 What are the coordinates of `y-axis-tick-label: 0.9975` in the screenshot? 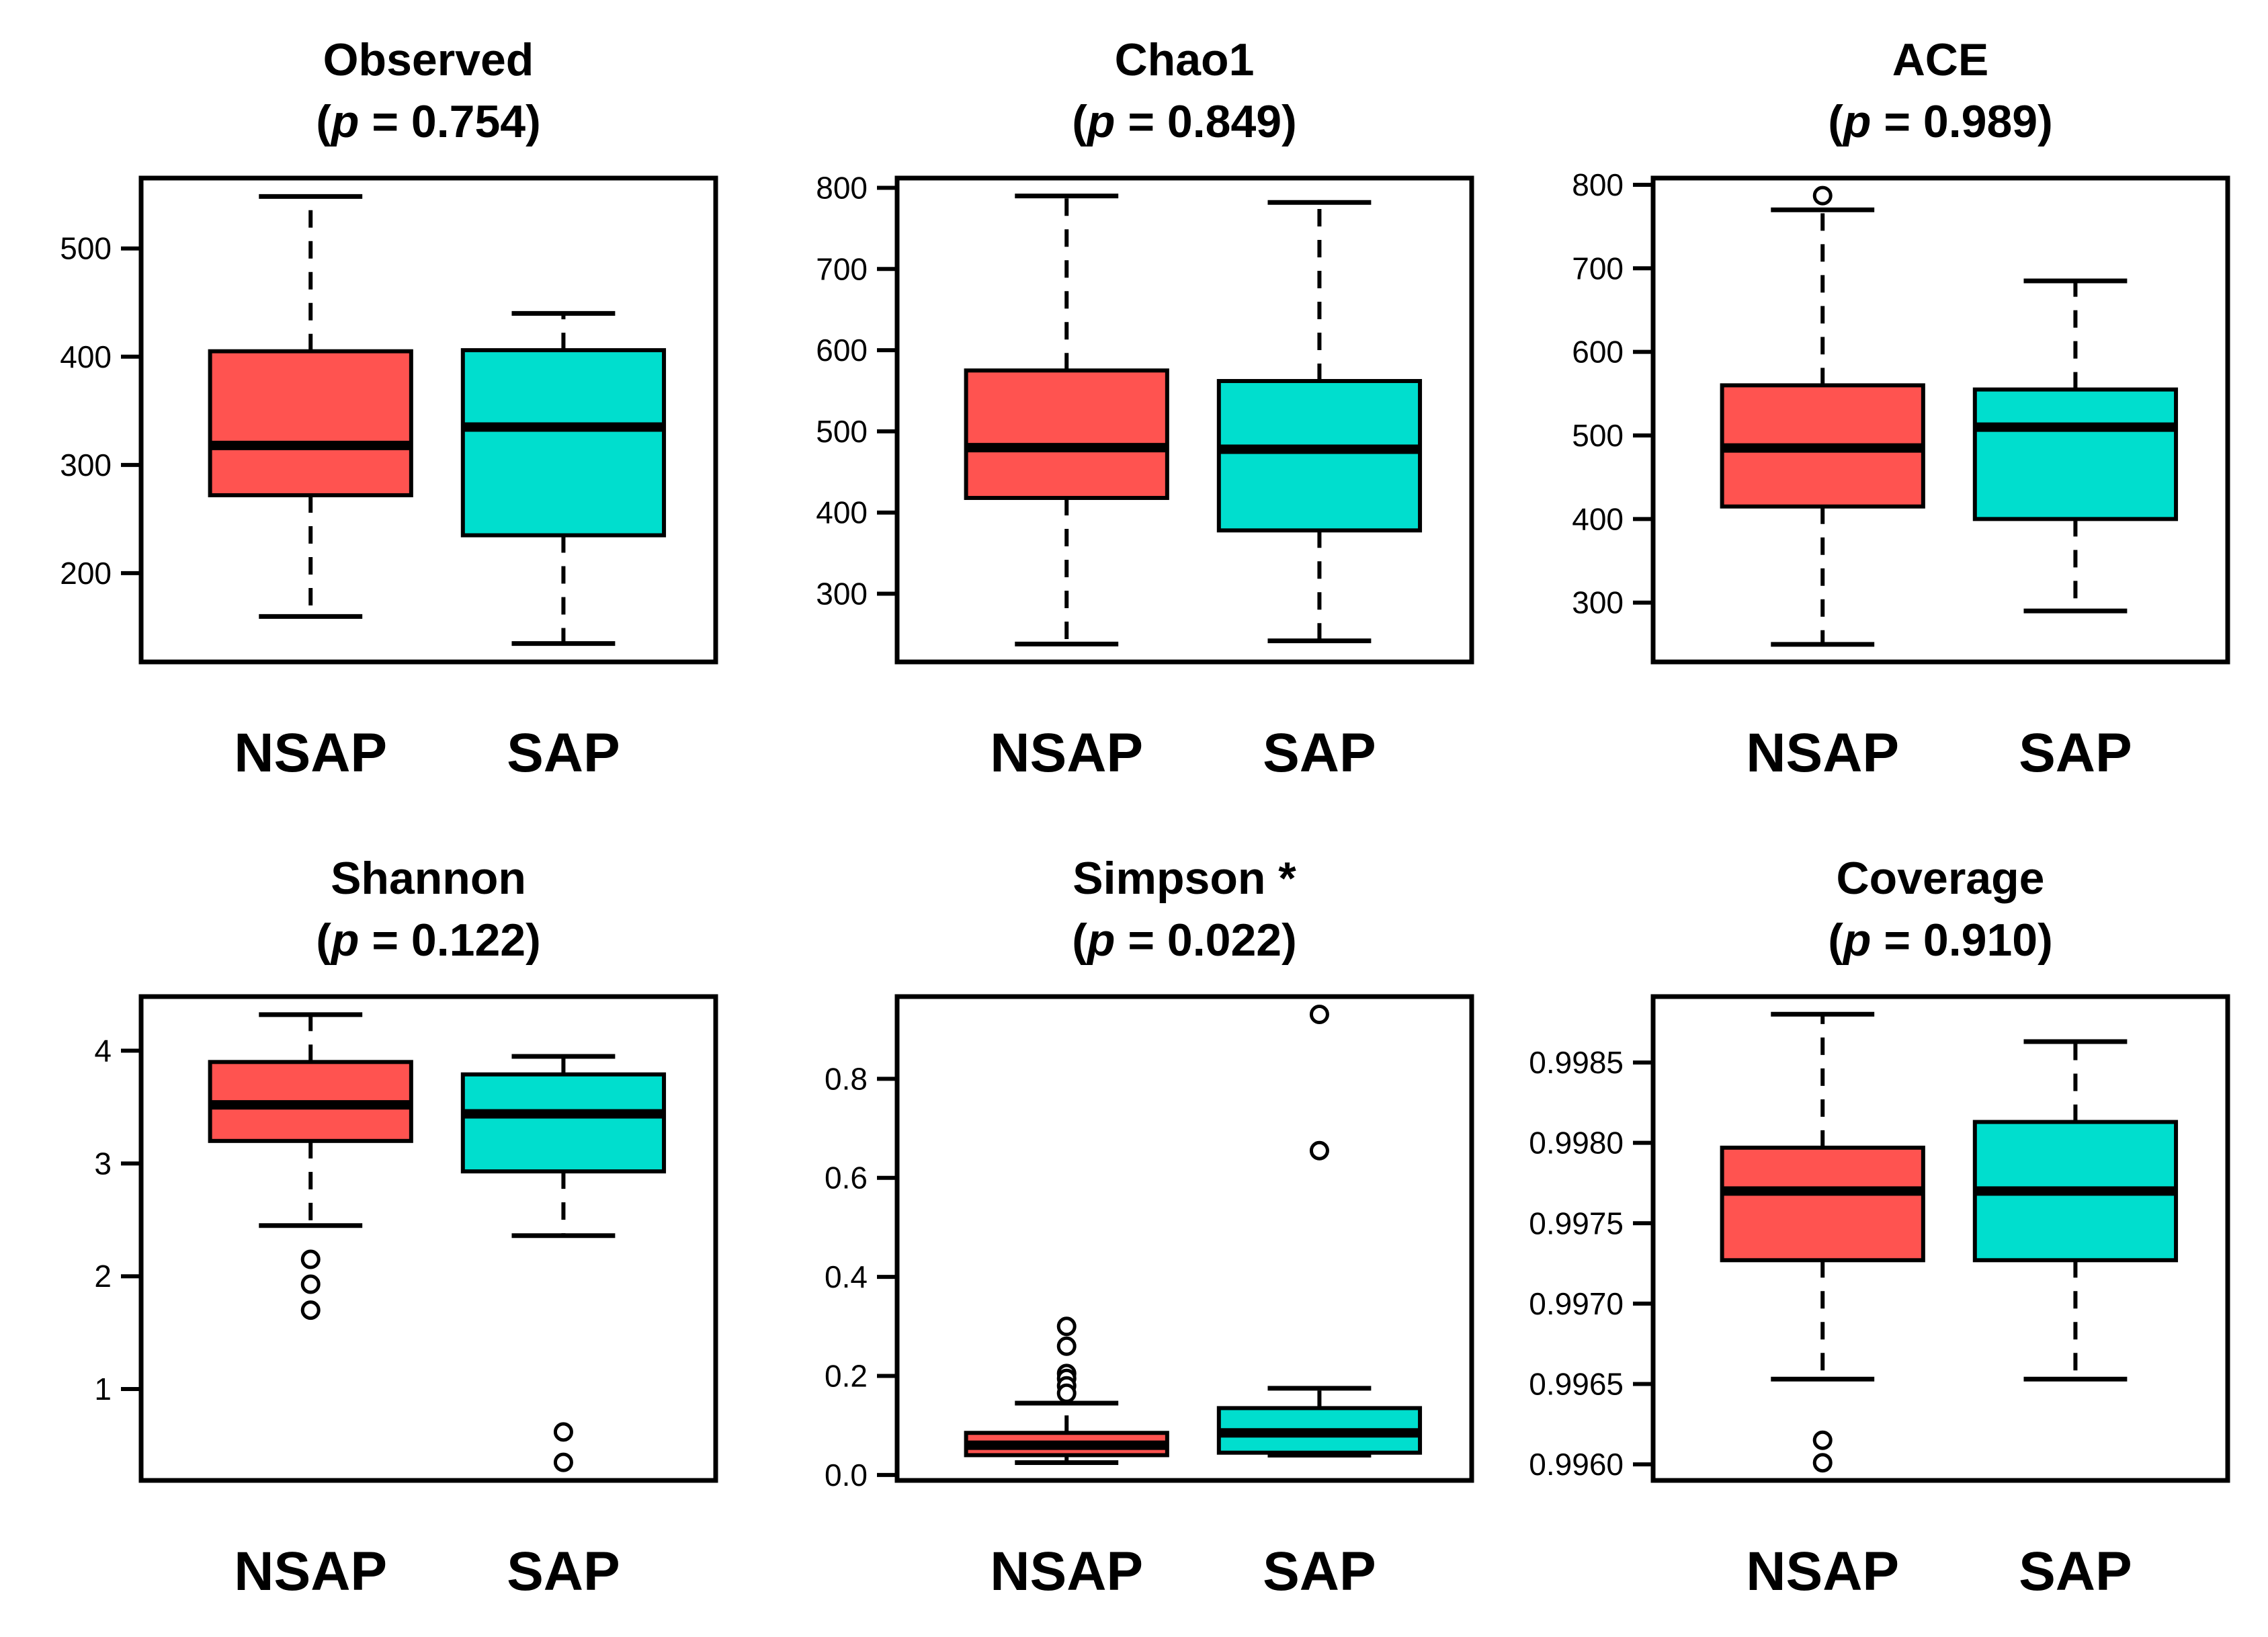 It's located at (1577, 1223).